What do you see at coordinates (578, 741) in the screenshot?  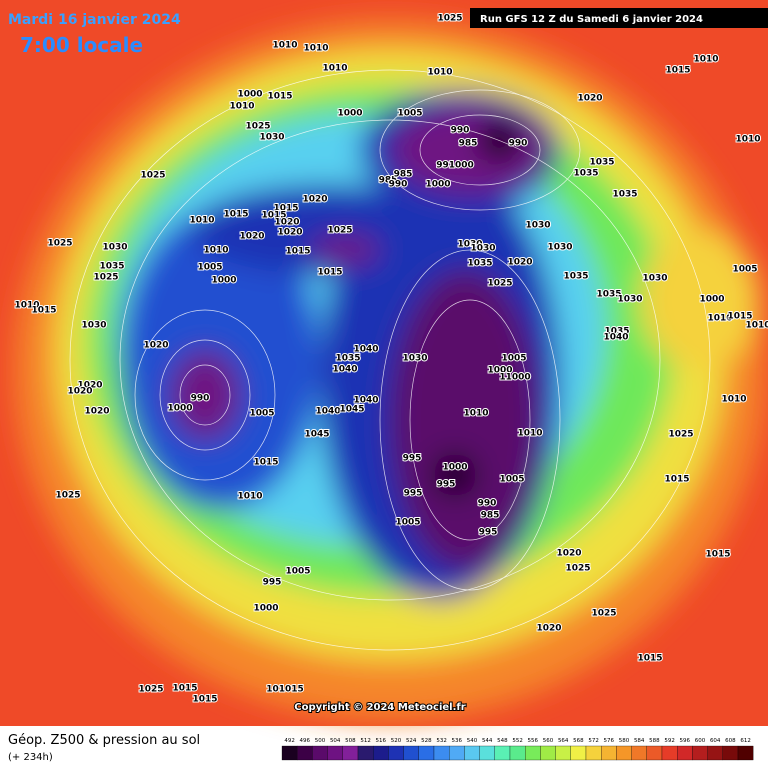 I see `colorbar-label: 568` at bounding box center [578, 741].